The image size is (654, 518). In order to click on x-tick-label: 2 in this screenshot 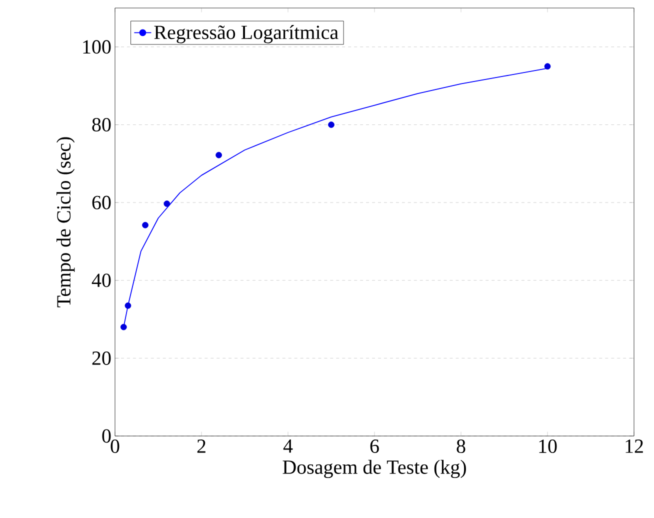, I will do `click(201, 446)`.